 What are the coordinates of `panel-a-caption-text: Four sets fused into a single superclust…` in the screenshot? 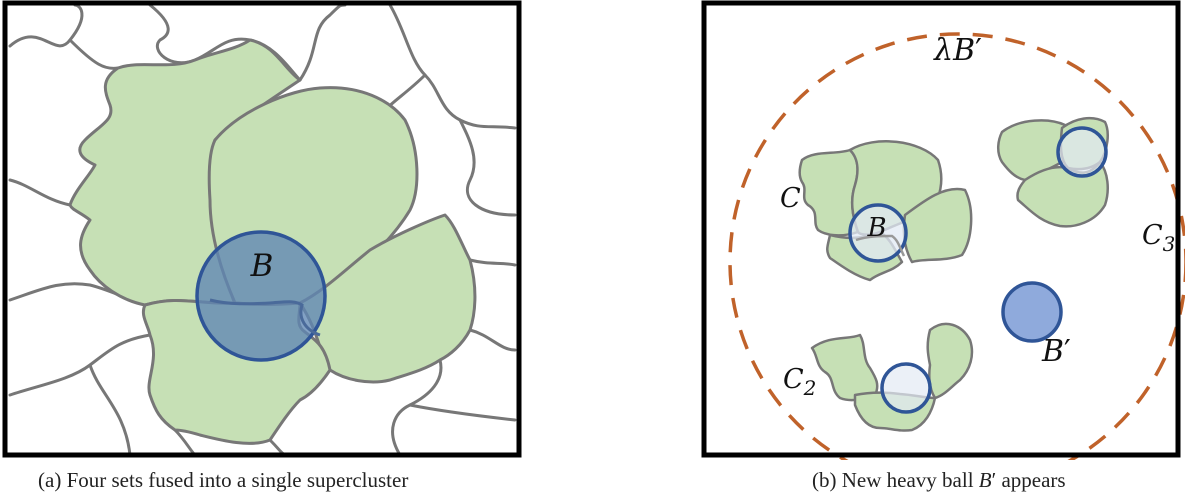 It's located at (238, 480).